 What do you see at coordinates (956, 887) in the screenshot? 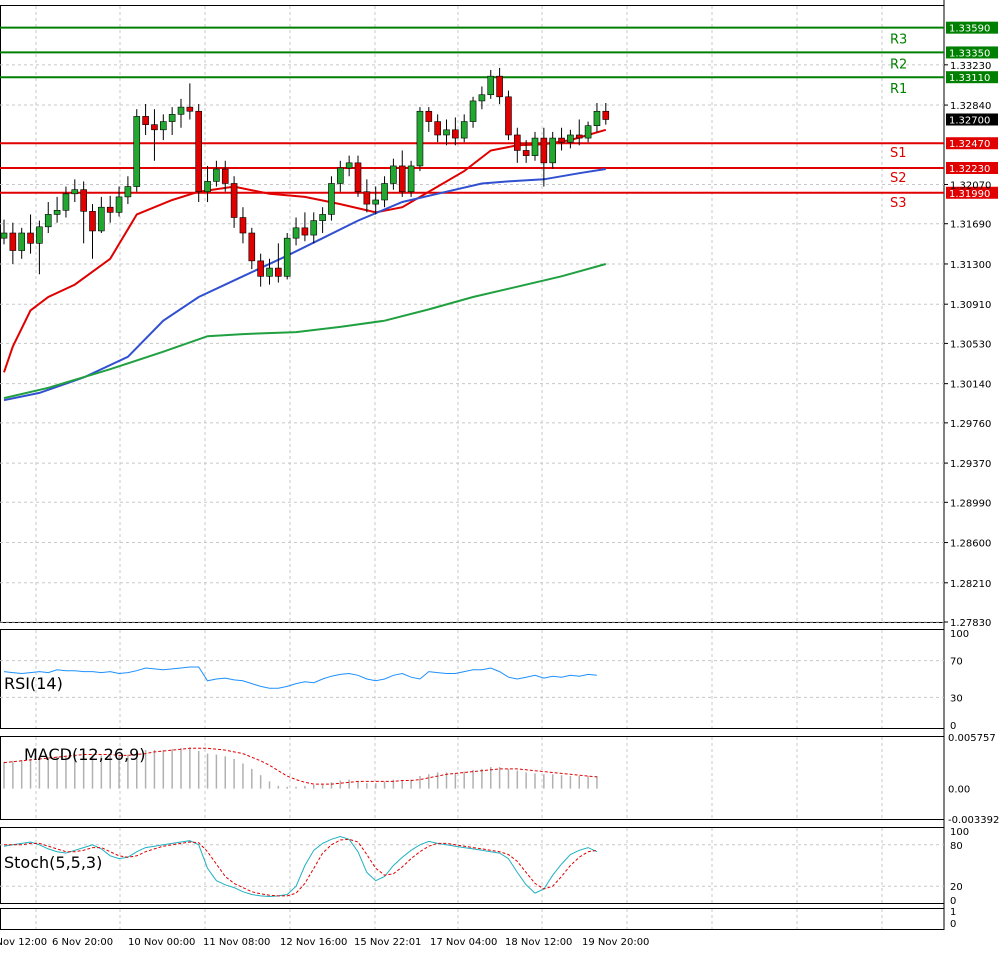
I see `stoch-tick-label: 20` at bounding box center [956, 887].